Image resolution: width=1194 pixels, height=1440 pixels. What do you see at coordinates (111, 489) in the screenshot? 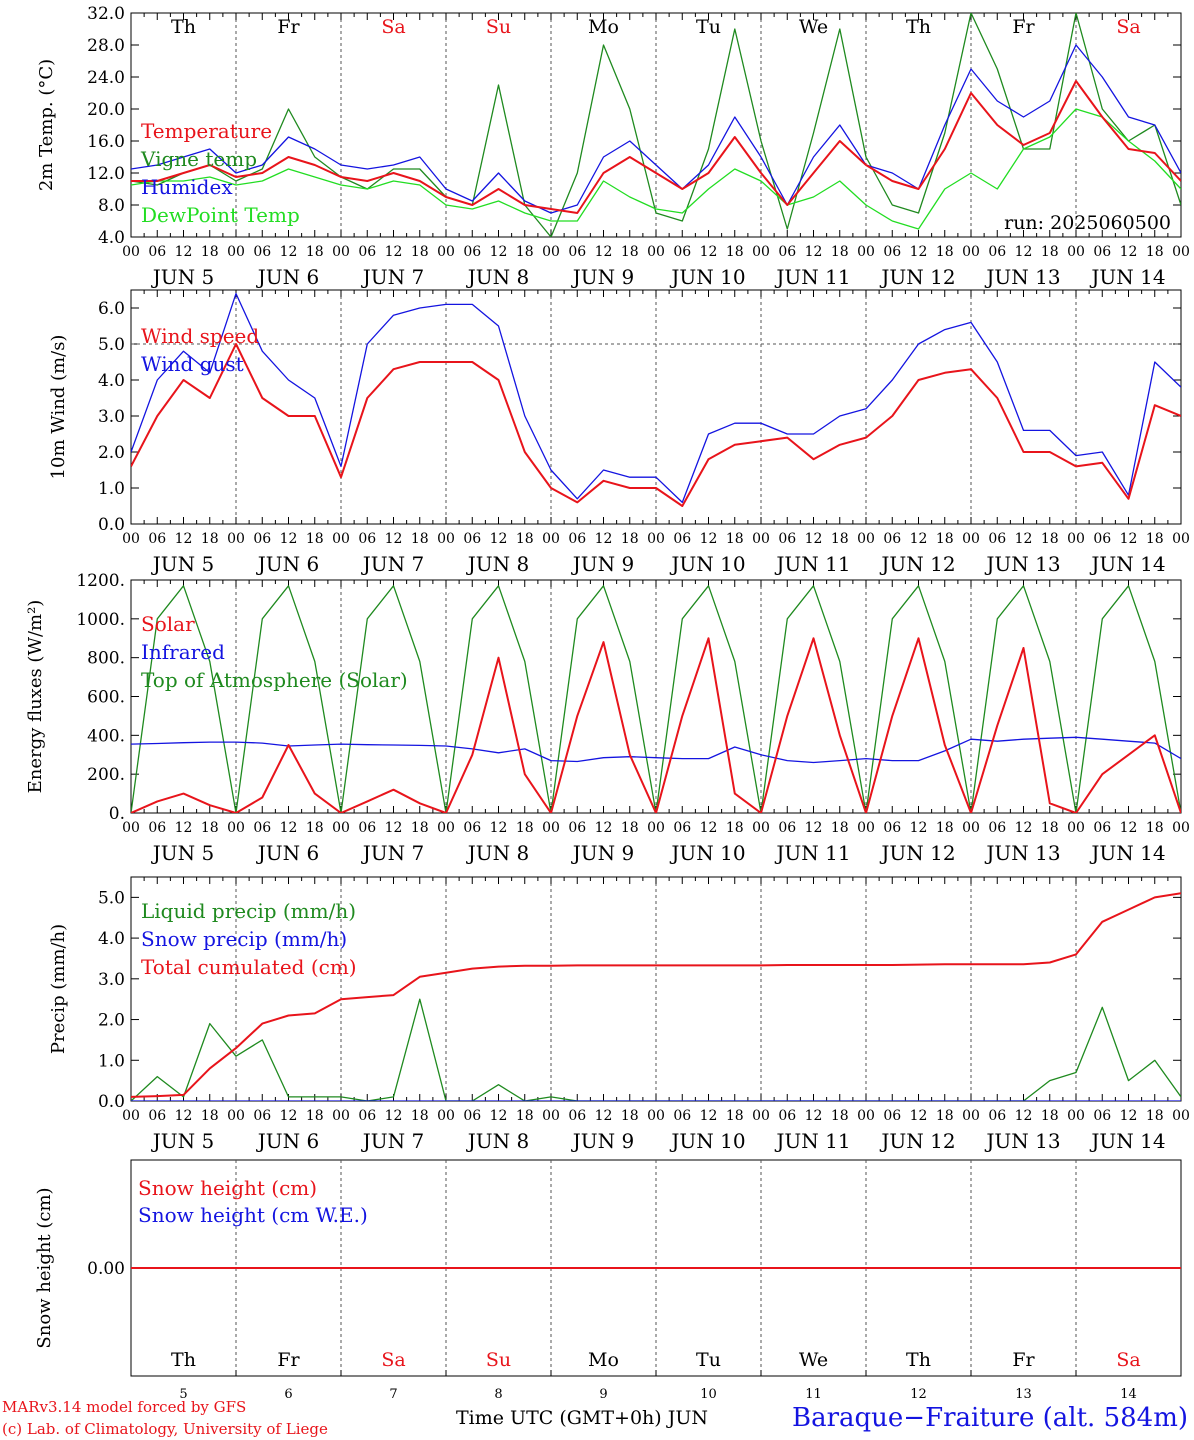
I see `y-tick-label: 1.0` at bounding box center [111, 489].